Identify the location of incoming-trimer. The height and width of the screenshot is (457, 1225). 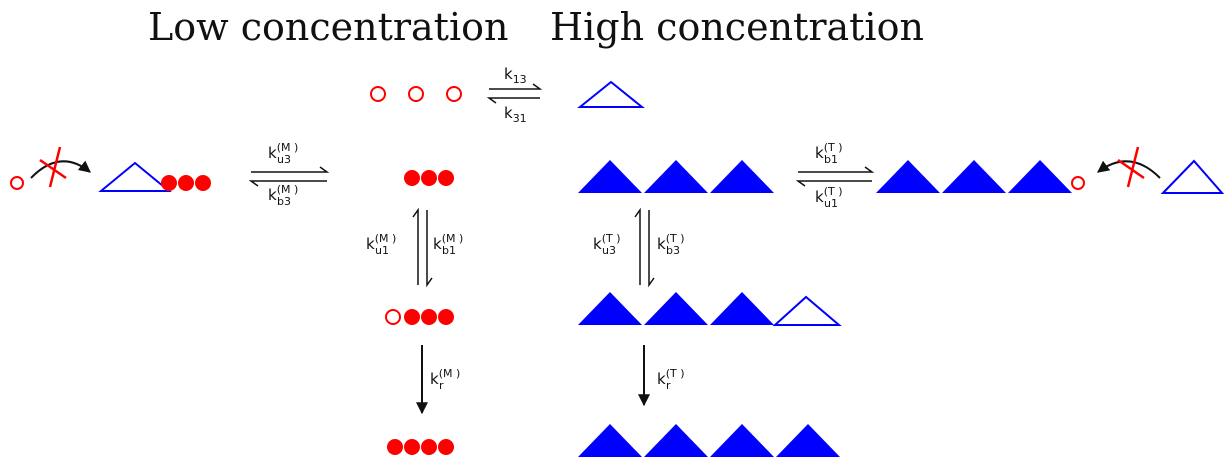
(135, 176).